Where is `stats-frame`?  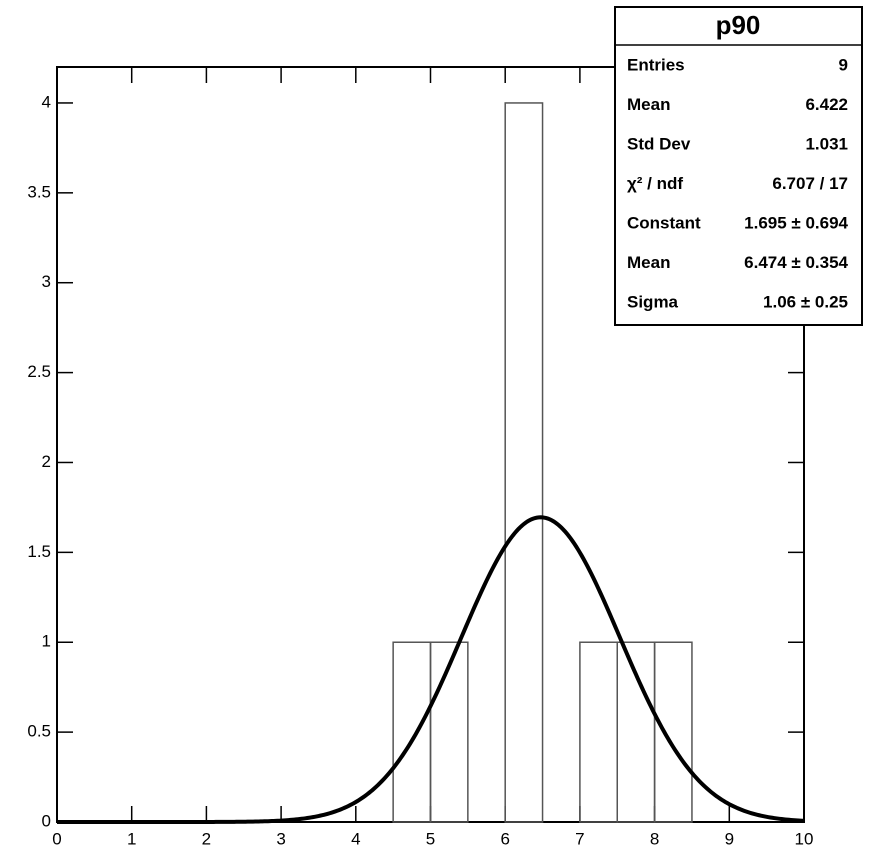
stats-frame is located at coordinates (738, 166).